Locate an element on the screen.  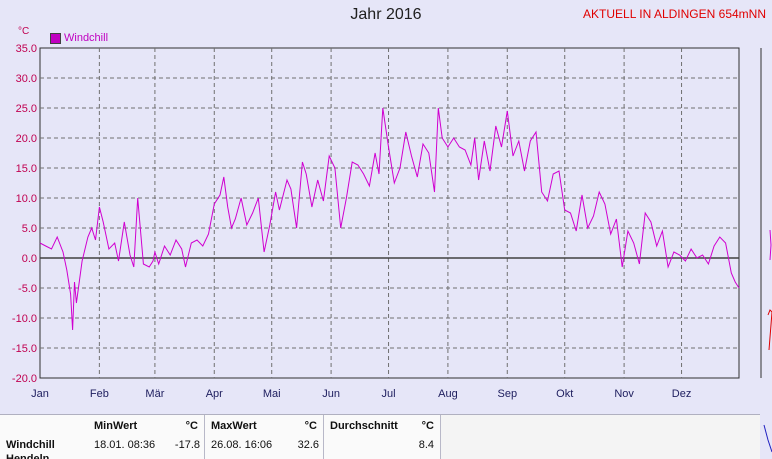
min-unit: °C is located at coordinates (191, 426).